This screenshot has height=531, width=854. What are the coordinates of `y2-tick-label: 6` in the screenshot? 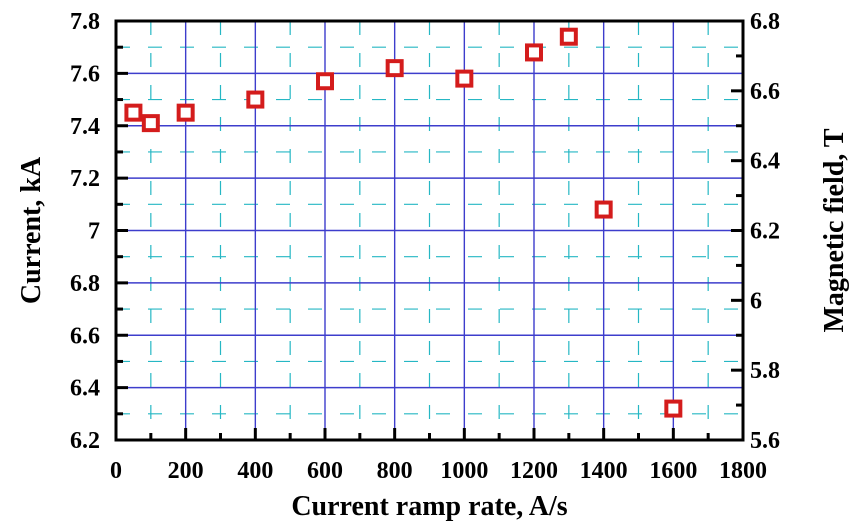 It's located at (756, 301).